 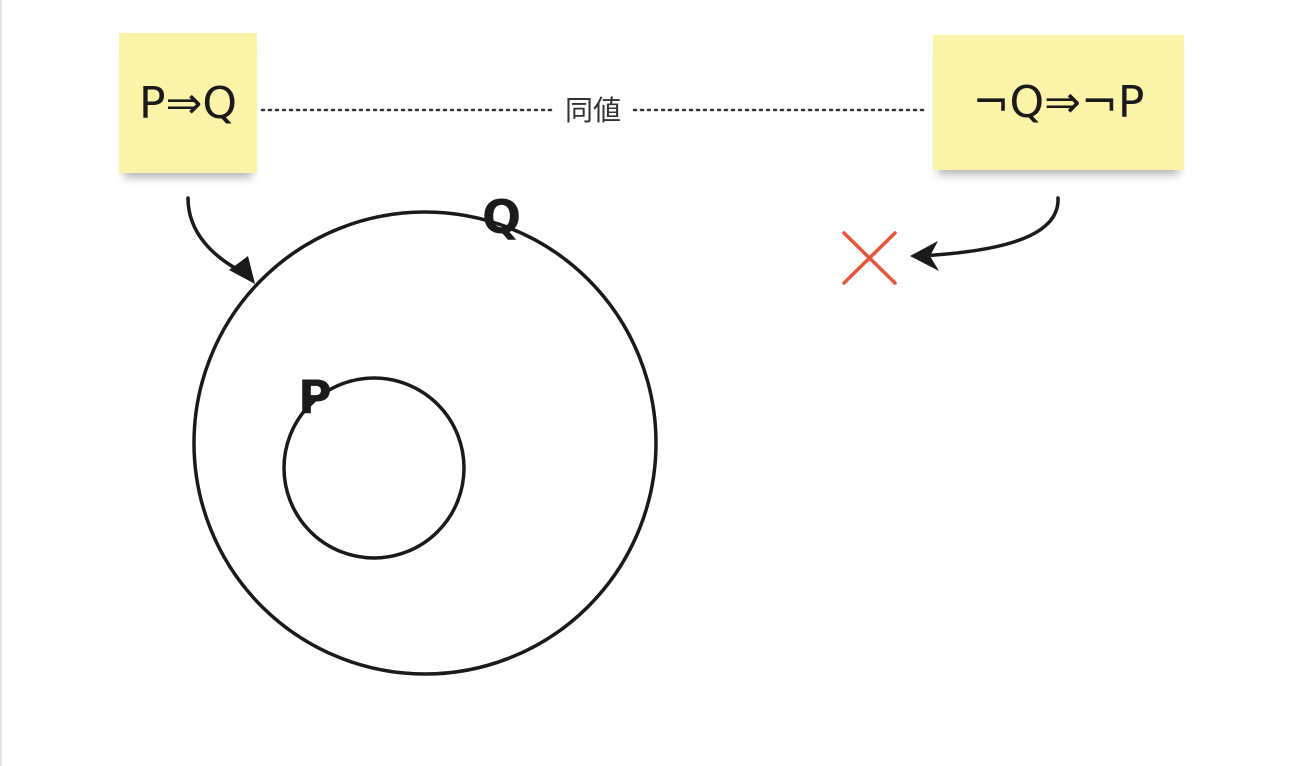 I want to click on sticky-note-contrapositive: ¬Q⇒¬P, so click(x=1058, y=102).